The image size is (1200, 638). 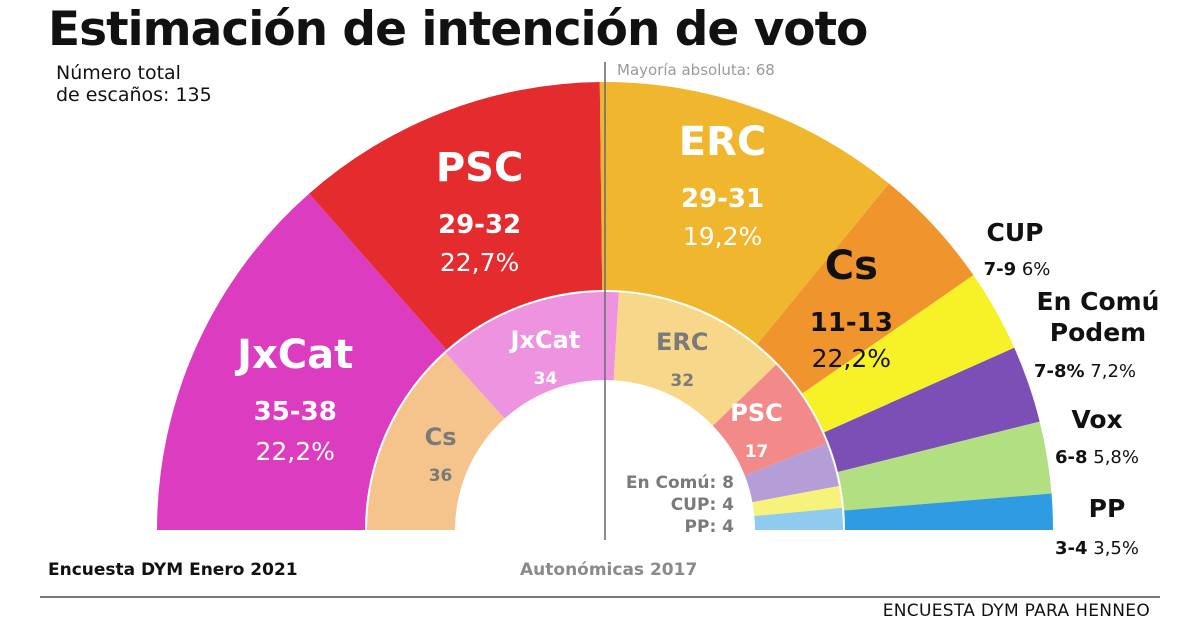 I want to click on inner-value-psc: 17, so click(x=757, y=452).